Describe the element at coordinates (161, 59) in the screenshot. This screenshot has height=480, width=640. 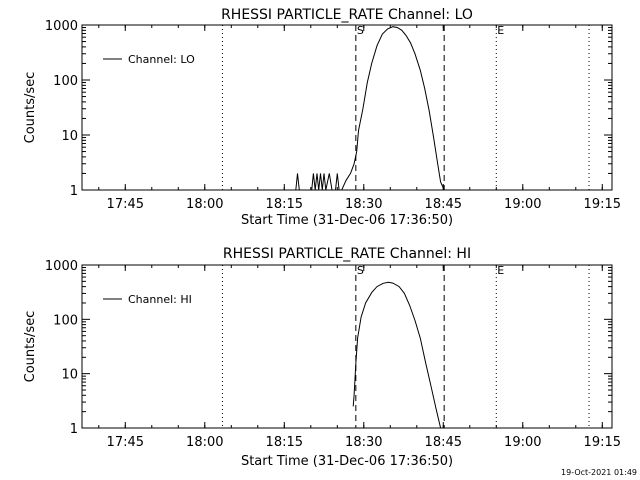
I see `legend-entry: Channel: LO` at that location.